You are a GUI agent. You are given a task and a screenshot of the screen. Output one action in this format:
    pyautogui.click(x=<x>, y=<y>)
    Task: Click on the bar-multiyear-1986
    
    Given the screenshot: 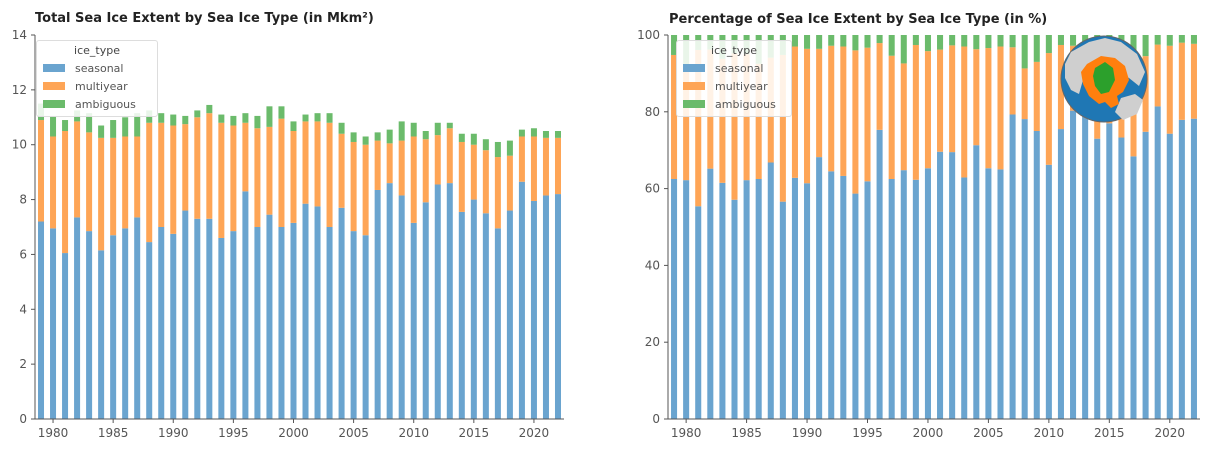 What is the action you would take?
    pyautogui.click(x=125, y=182)
    